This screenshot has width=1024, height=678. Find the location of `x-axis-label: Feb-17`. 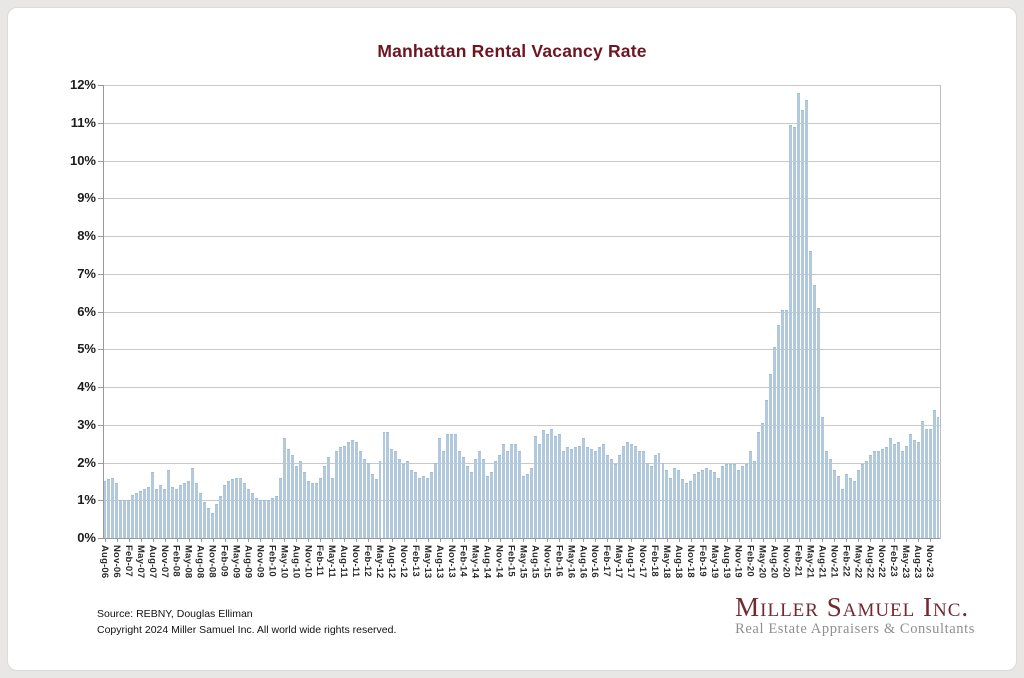

x-axis-label: Feb-17 is located at coordinates (607, 561).